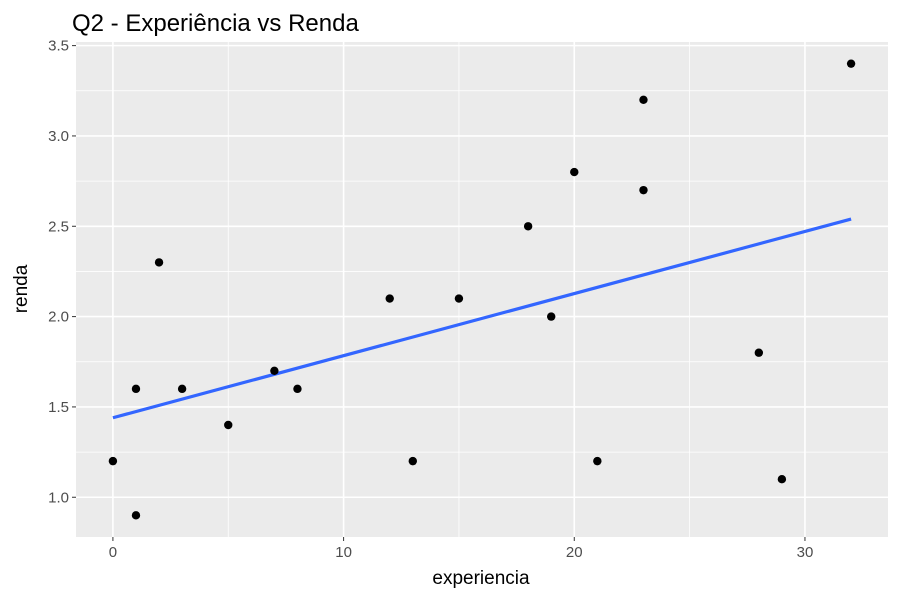  What do you see at coordinates (481, 578) in the screenshot?
I see `x-axis-title: experiencia` at bounding box center [481, 578].